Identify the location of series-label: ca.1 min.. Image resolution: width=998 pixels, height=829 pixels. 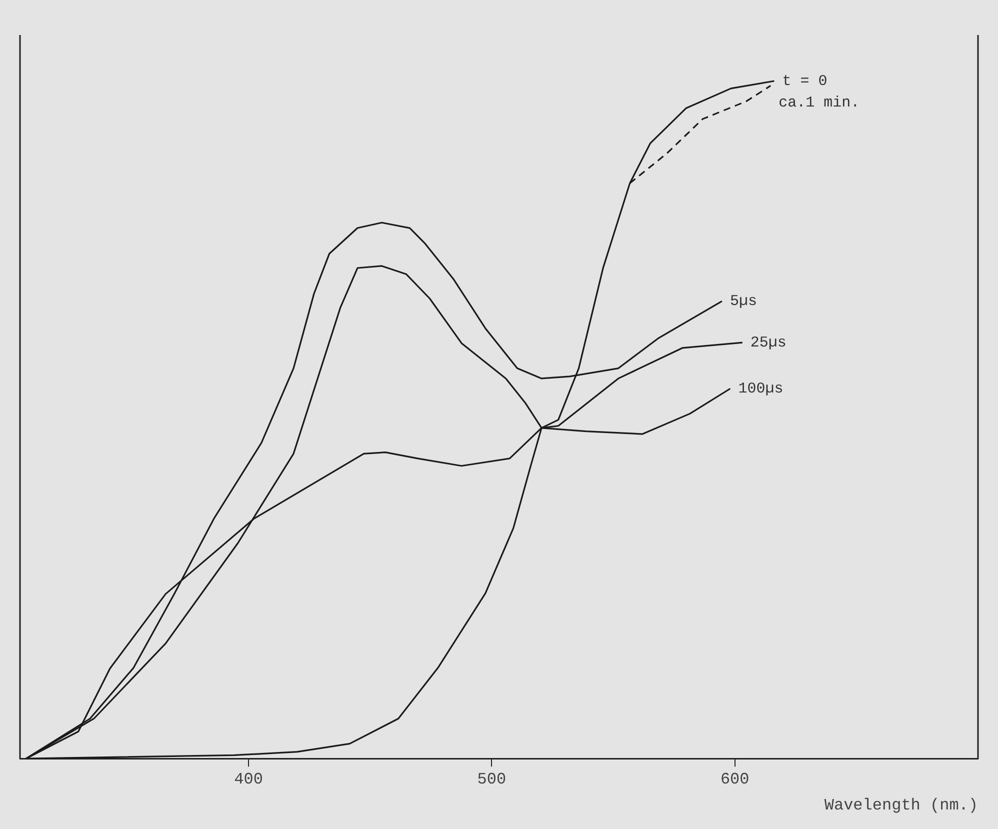
(819, 103).